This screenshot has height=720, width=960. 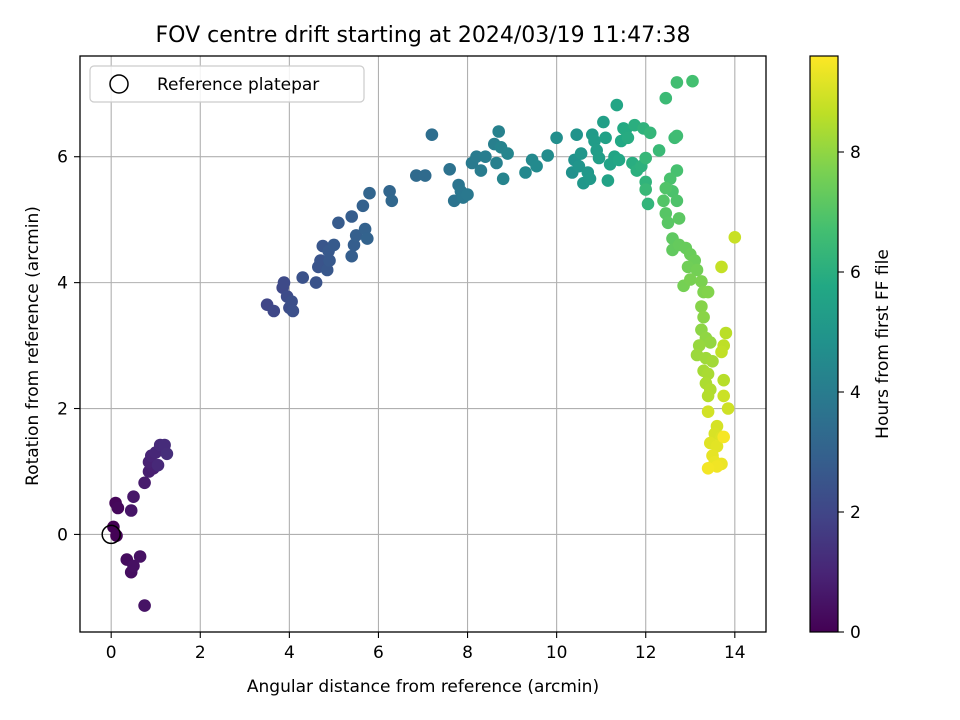 I want to click on y-axis-label: Rotation from reference (arcmin), so click(x=33, y=346).